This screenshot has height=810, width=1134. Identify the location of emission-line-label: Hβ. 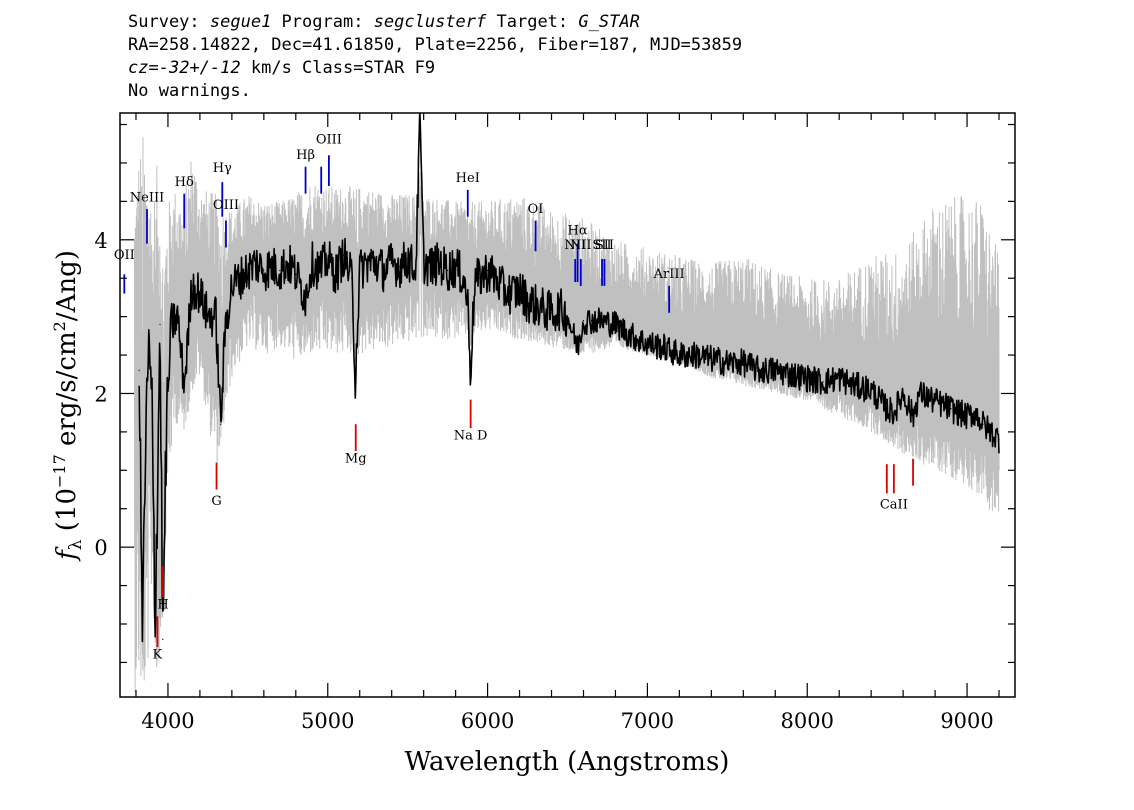
(305, 155).